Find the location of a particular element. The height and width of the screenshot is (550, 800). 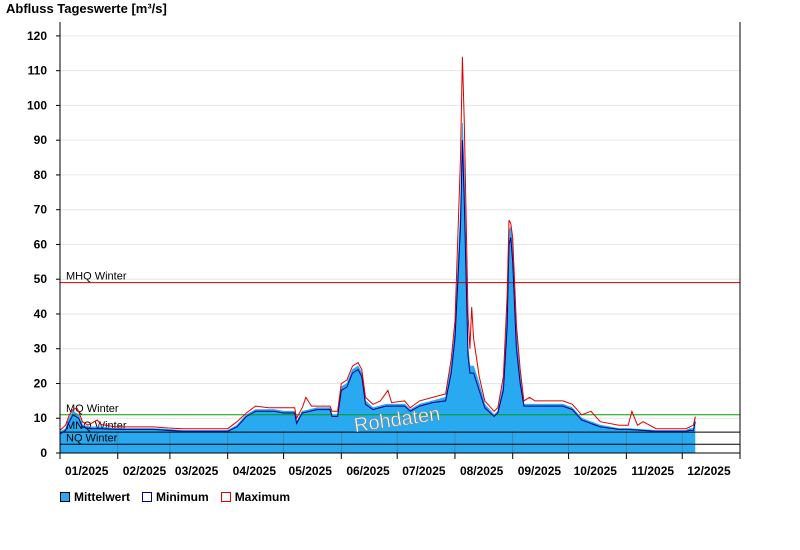

x-tick-label: 04/2025 is located at coordinates (255, 471).